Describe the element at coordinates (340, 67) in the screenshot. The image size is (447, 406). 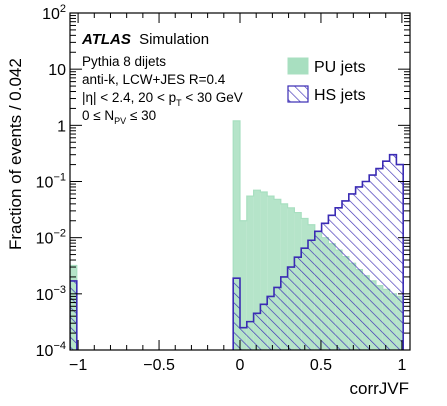
I see `legend-label-pu: PU jets` at that location.